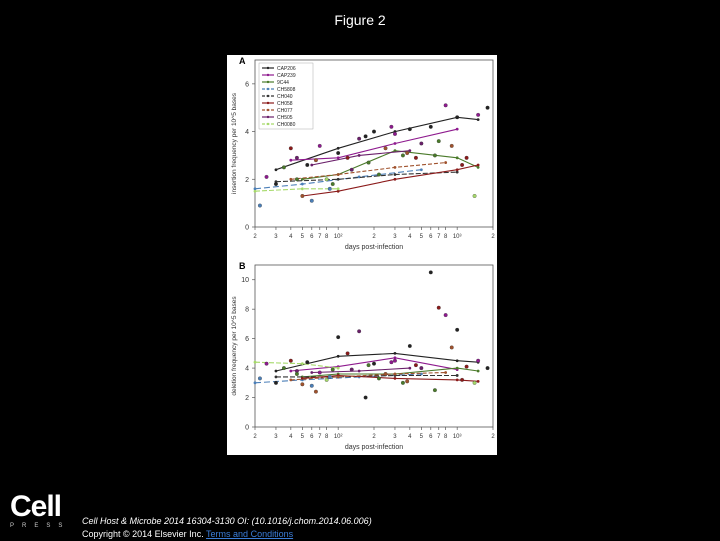  What do you see at coordinates (368, 376) in the screenshot?
I see `series-line-CH077` at bounding box center [368, 376].